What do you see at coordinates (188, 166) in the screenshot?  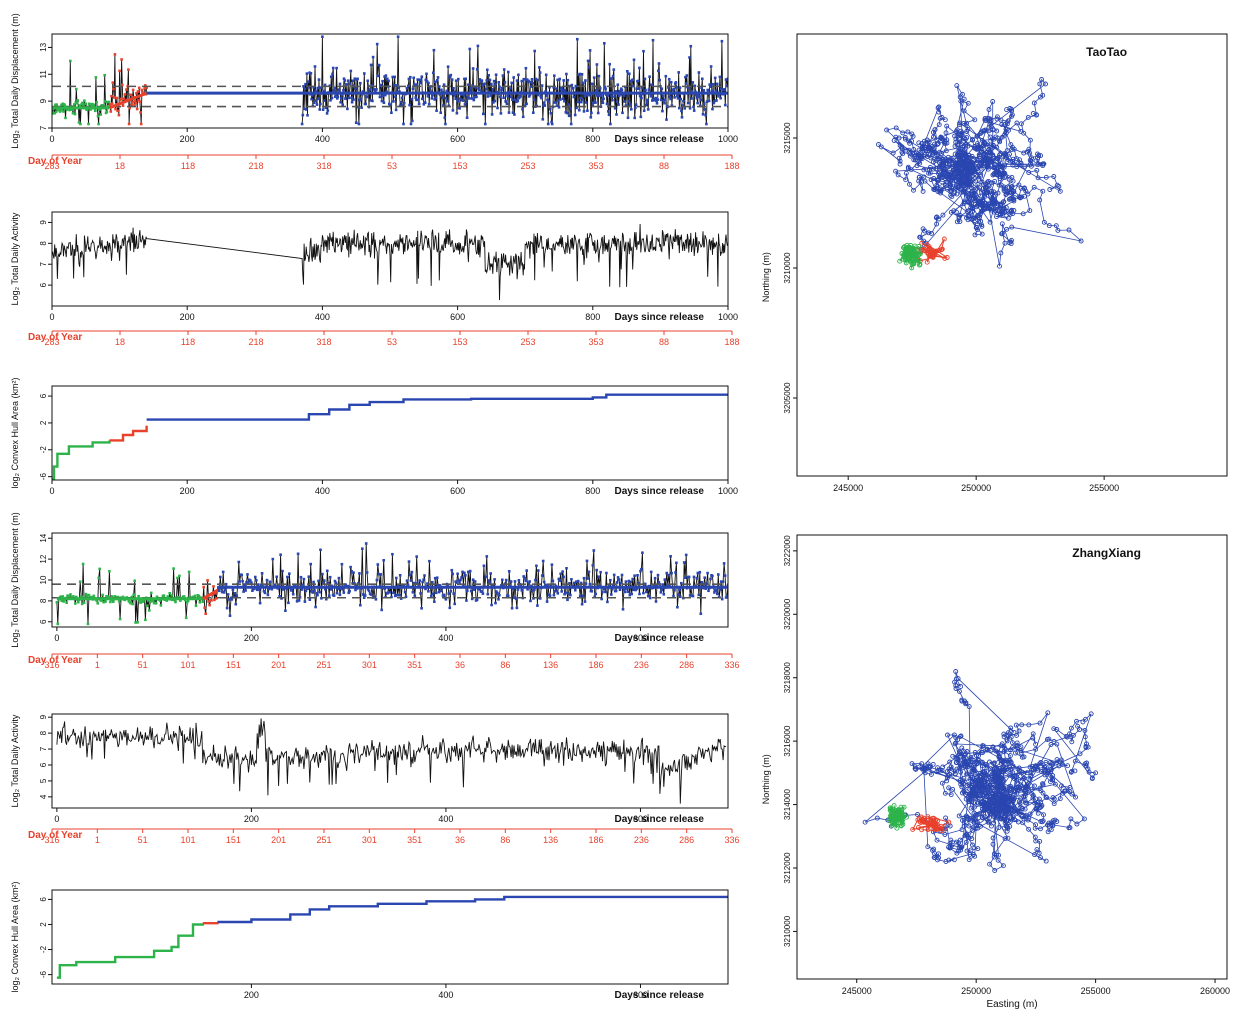 I see `doy-tick-label: 118` at bounding box center [188, 166].